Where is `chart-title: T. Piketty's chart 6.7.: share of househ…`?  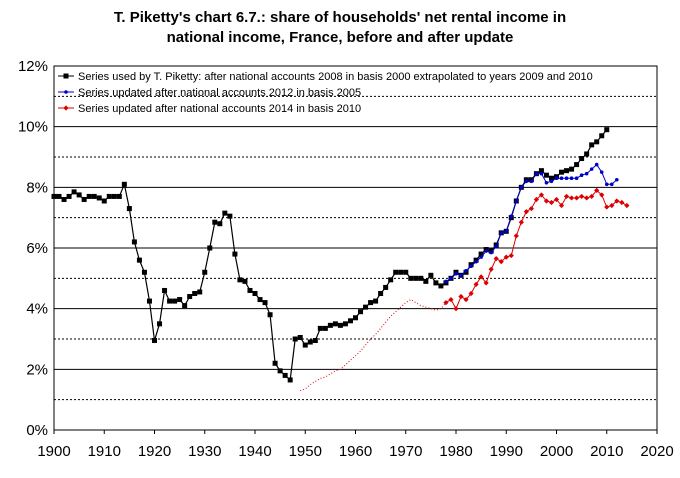
chart-title: T. Piketty's chart 6.7.: share of househ… is located at coordinates (340, 28).